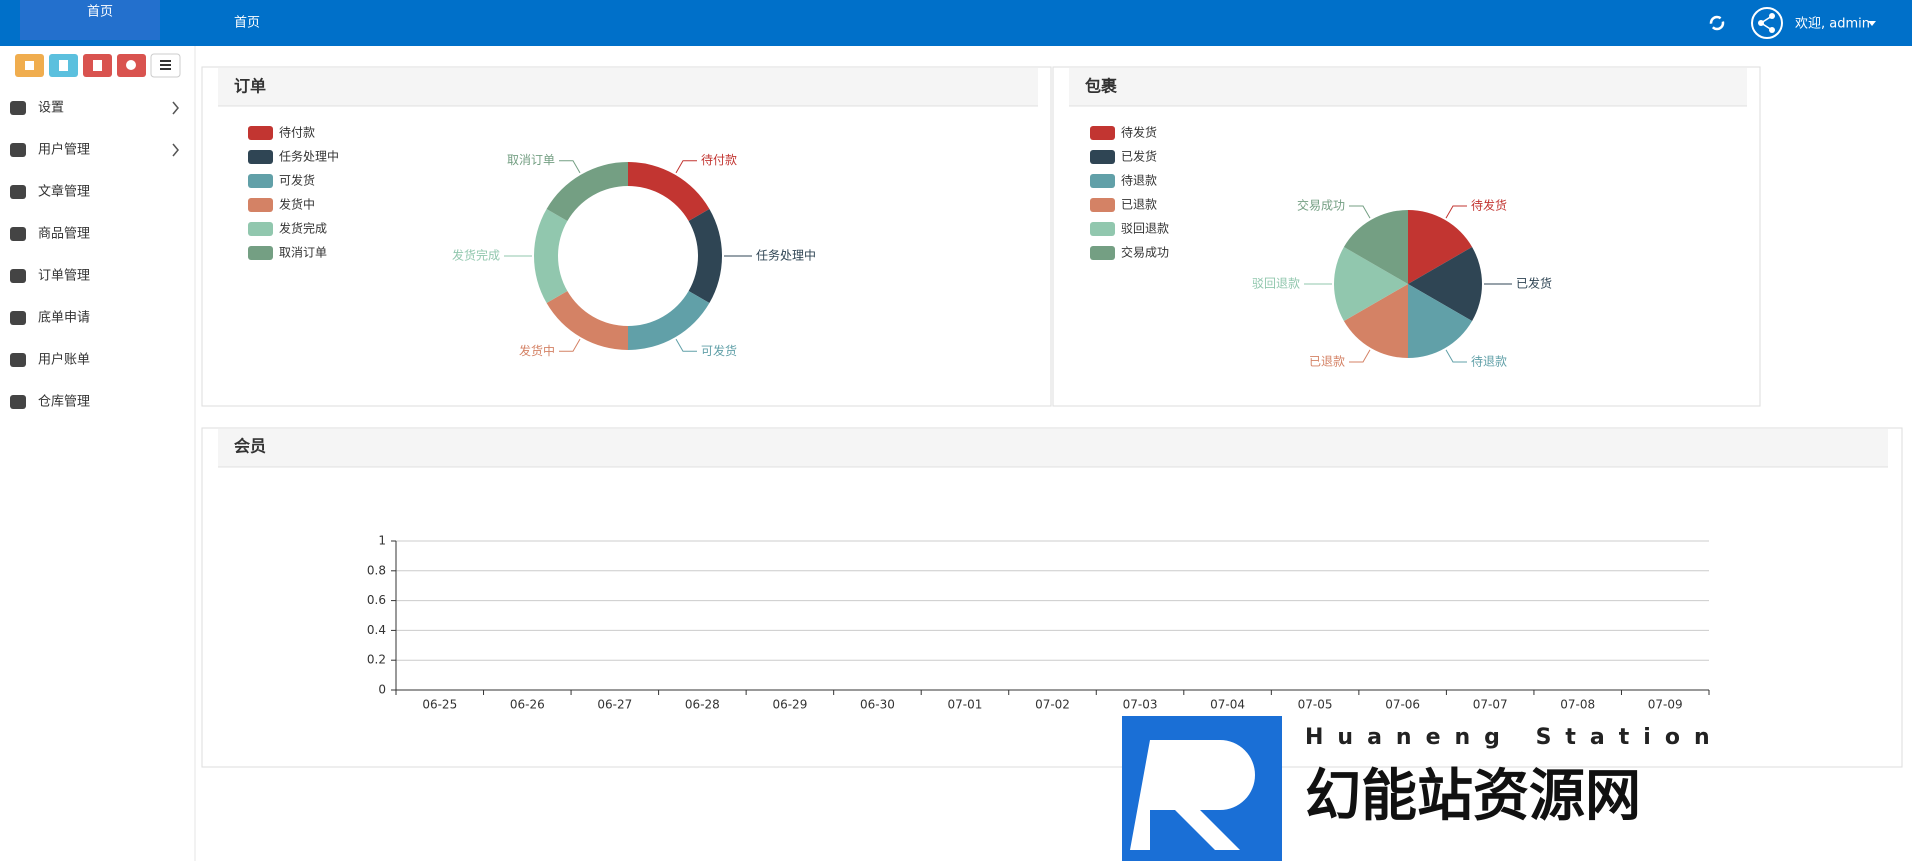  What do you see at coordinates (297, 204) in the screenshot?
I see `legend-label: 发货中` at bounding box center [297, 204].